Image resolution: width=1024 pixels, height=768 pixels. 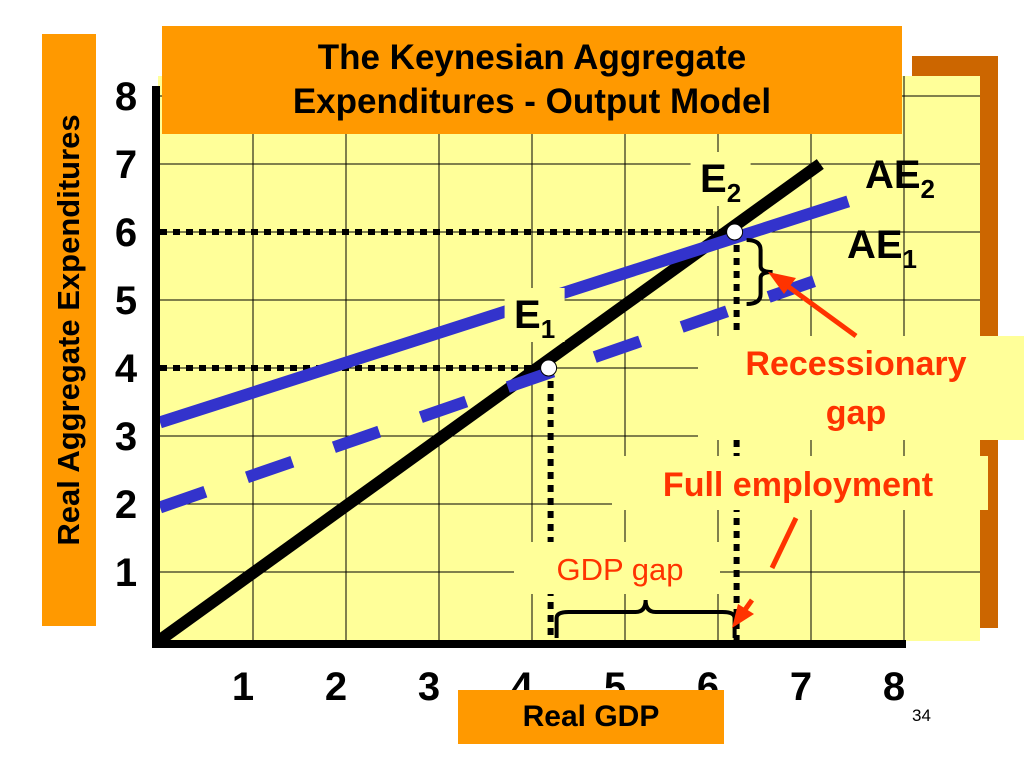 I want to click on x-axis-label-box: Real GDP, so click(x=591, y=717).